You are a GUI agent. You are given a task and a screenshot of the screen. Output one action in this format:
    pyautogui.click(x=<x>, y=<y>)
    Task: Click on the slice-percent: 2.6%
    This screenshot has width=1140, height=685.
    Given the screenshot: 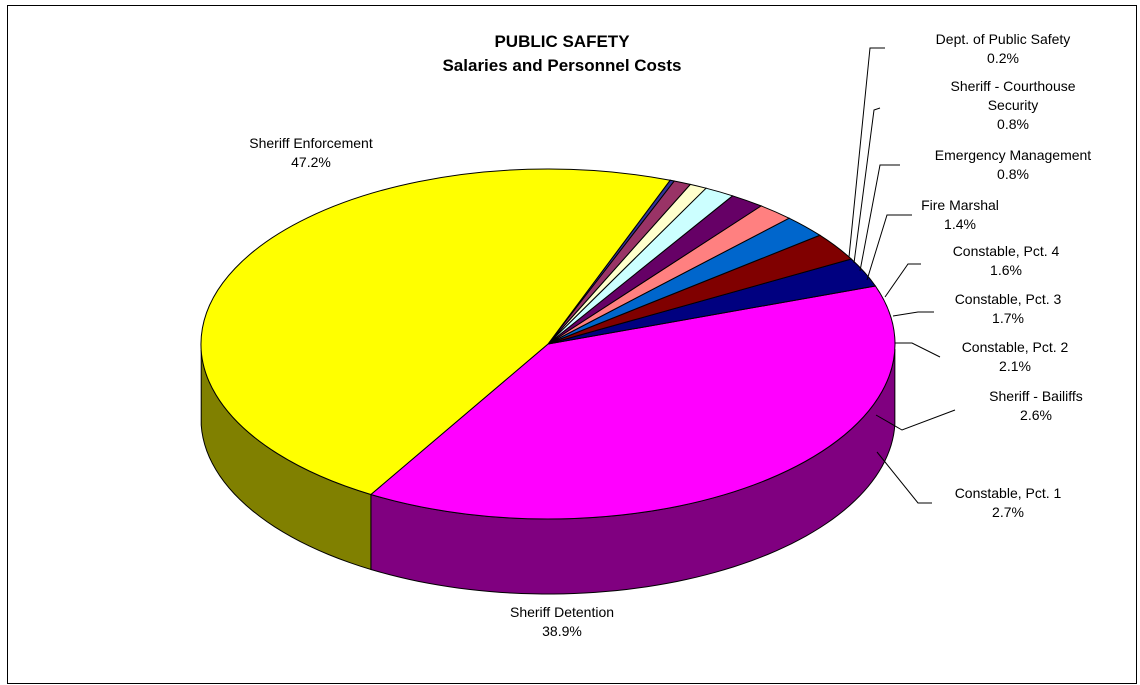 What is the action you would take?
    pyautogui.click(x=1036, y=415)
    